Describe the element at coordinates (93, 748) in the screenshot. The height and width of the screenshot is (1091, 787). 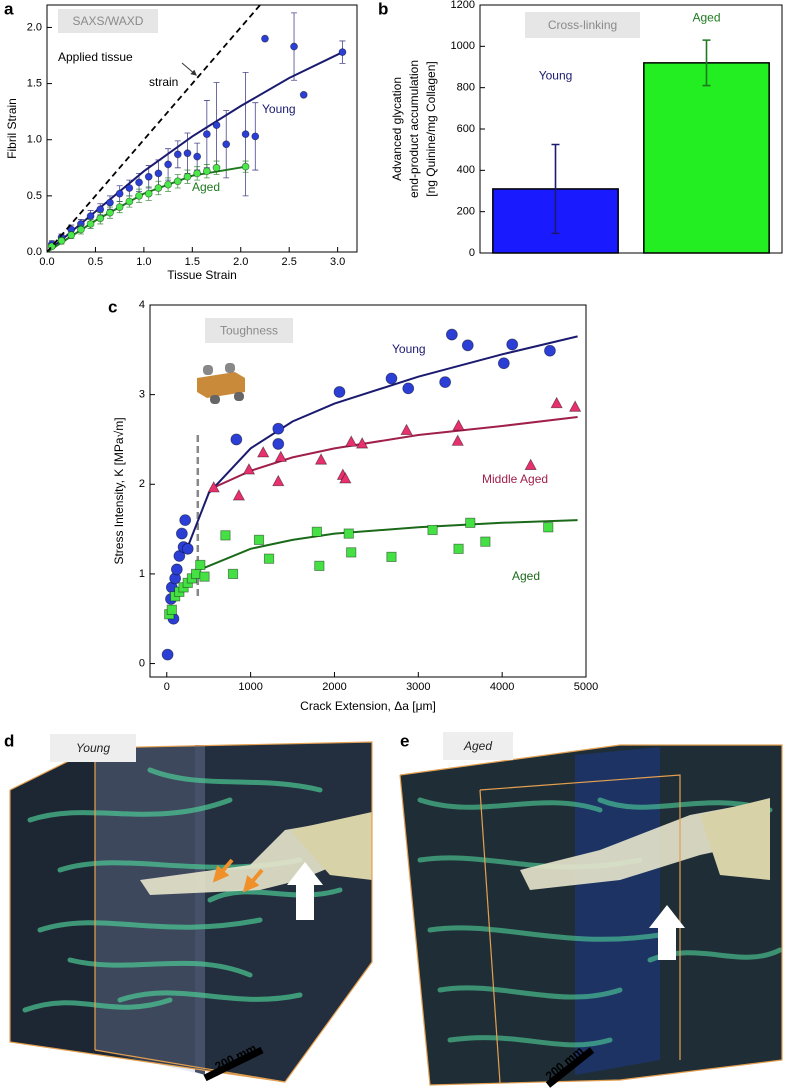
I see `panel-title: Young` at that location.